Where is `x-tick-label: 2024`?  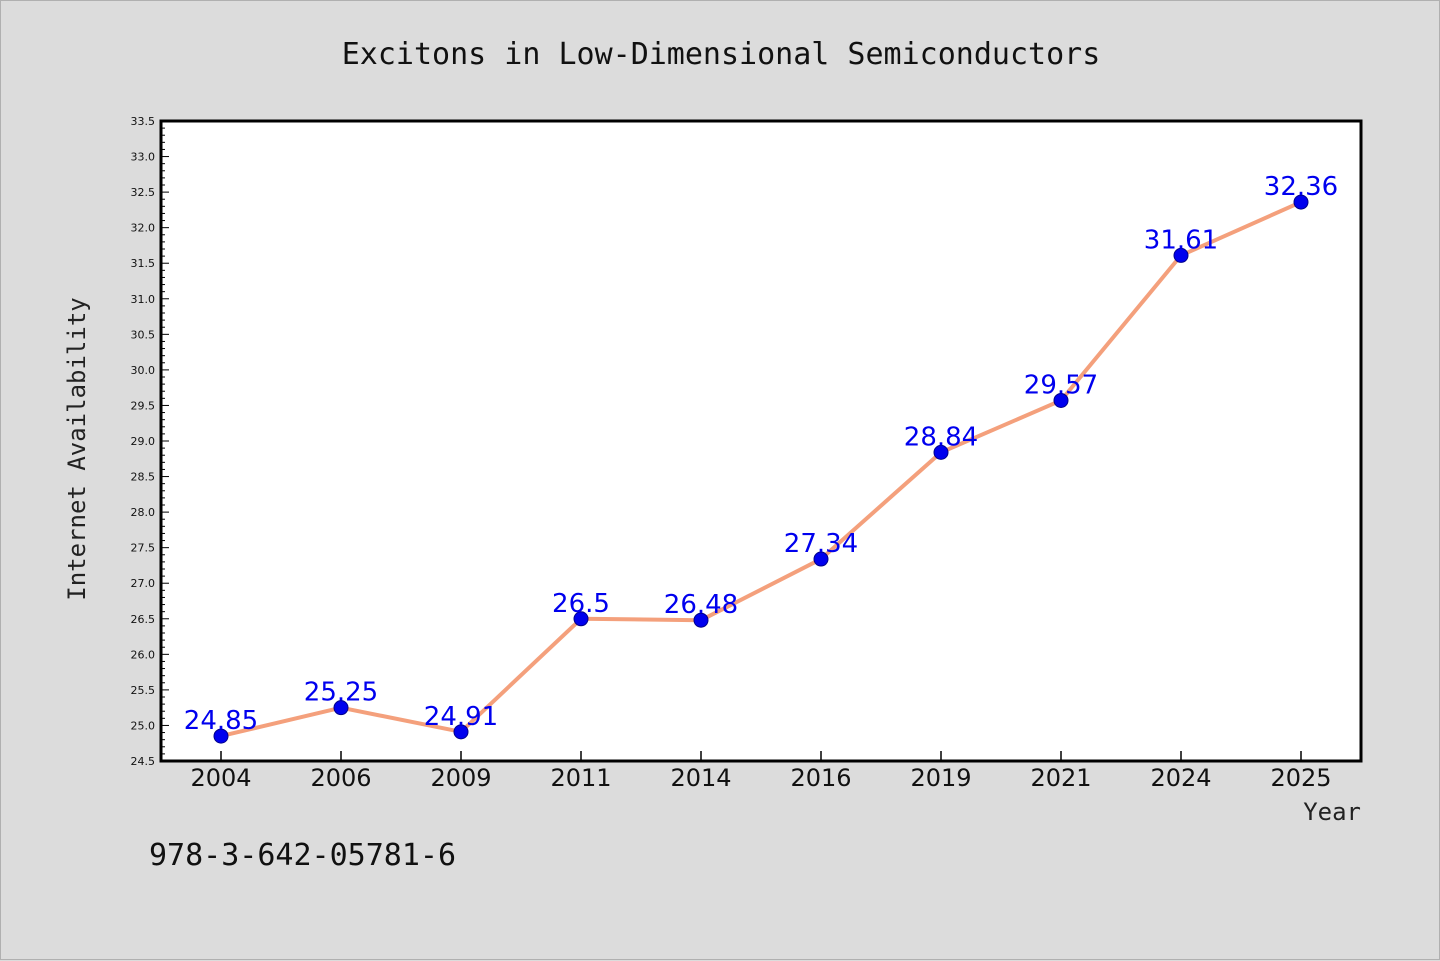
x-tick-label: 2024 is located at coordinates (1180, 778).